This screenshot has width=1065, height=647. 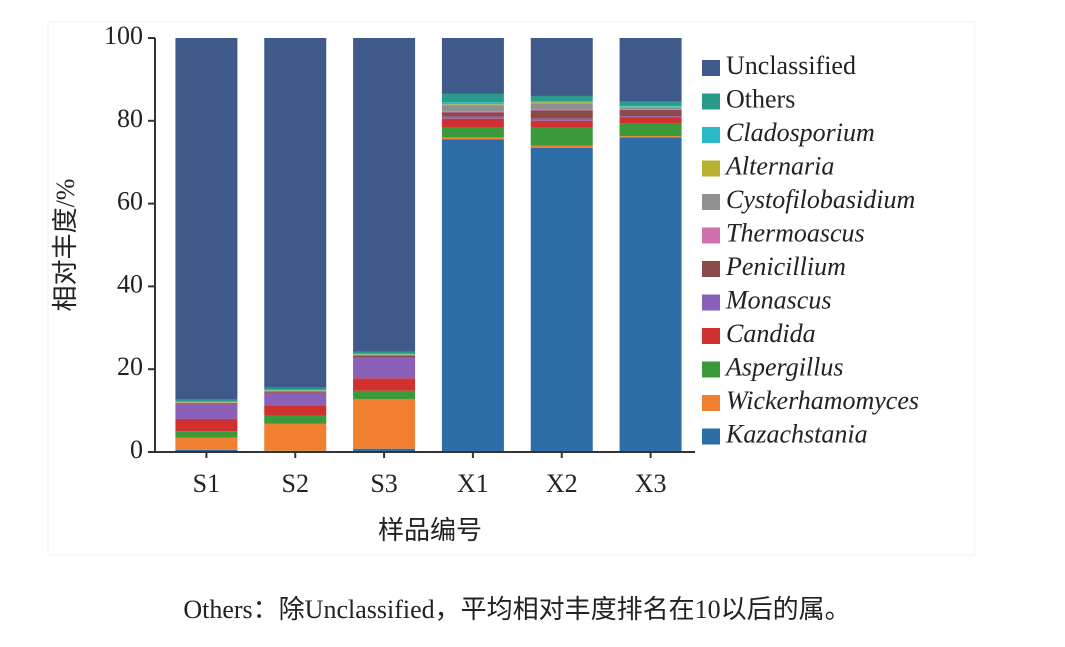 What do you see at coordinates (206, 483) in the screenshot?
I see `x-tick-label: S1` at bounding box center [206, 483].